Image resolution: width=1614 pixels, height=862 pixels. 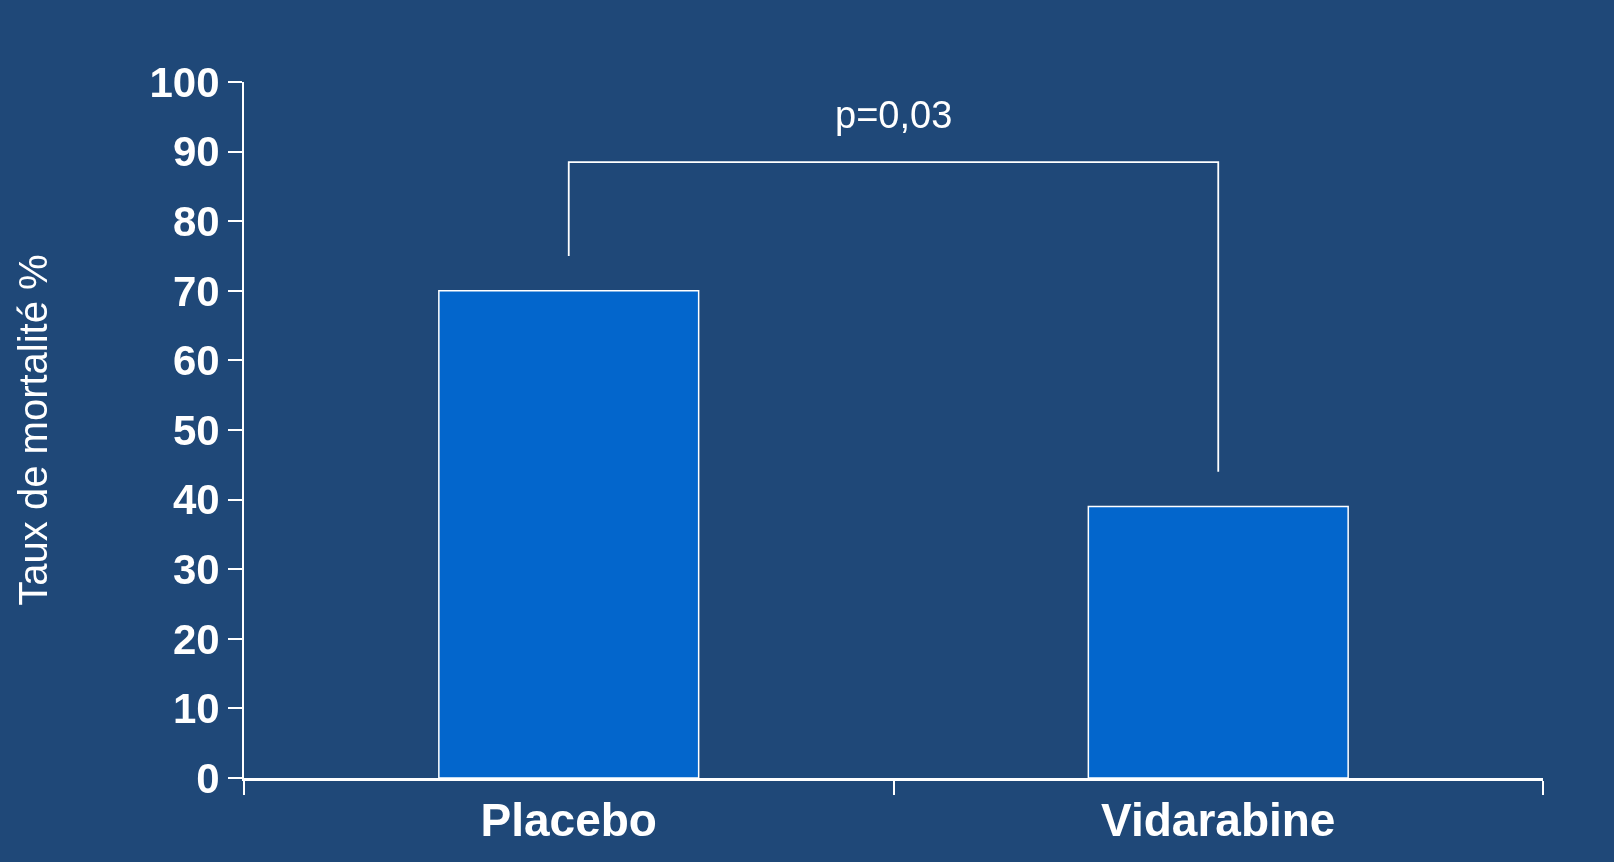 I want to click on x-tick-label: Placebo, so click(x=568, y=820).